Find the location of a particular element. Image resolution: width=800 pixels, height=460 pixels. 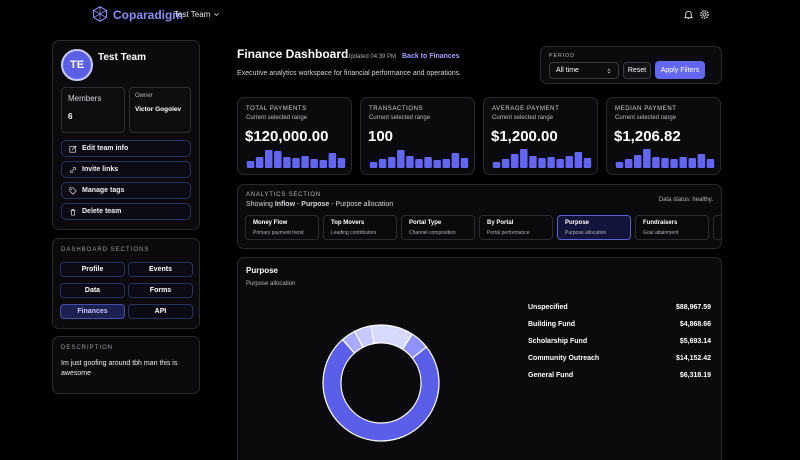

team-switcher: Test Team is located at coordinates (197, 14).